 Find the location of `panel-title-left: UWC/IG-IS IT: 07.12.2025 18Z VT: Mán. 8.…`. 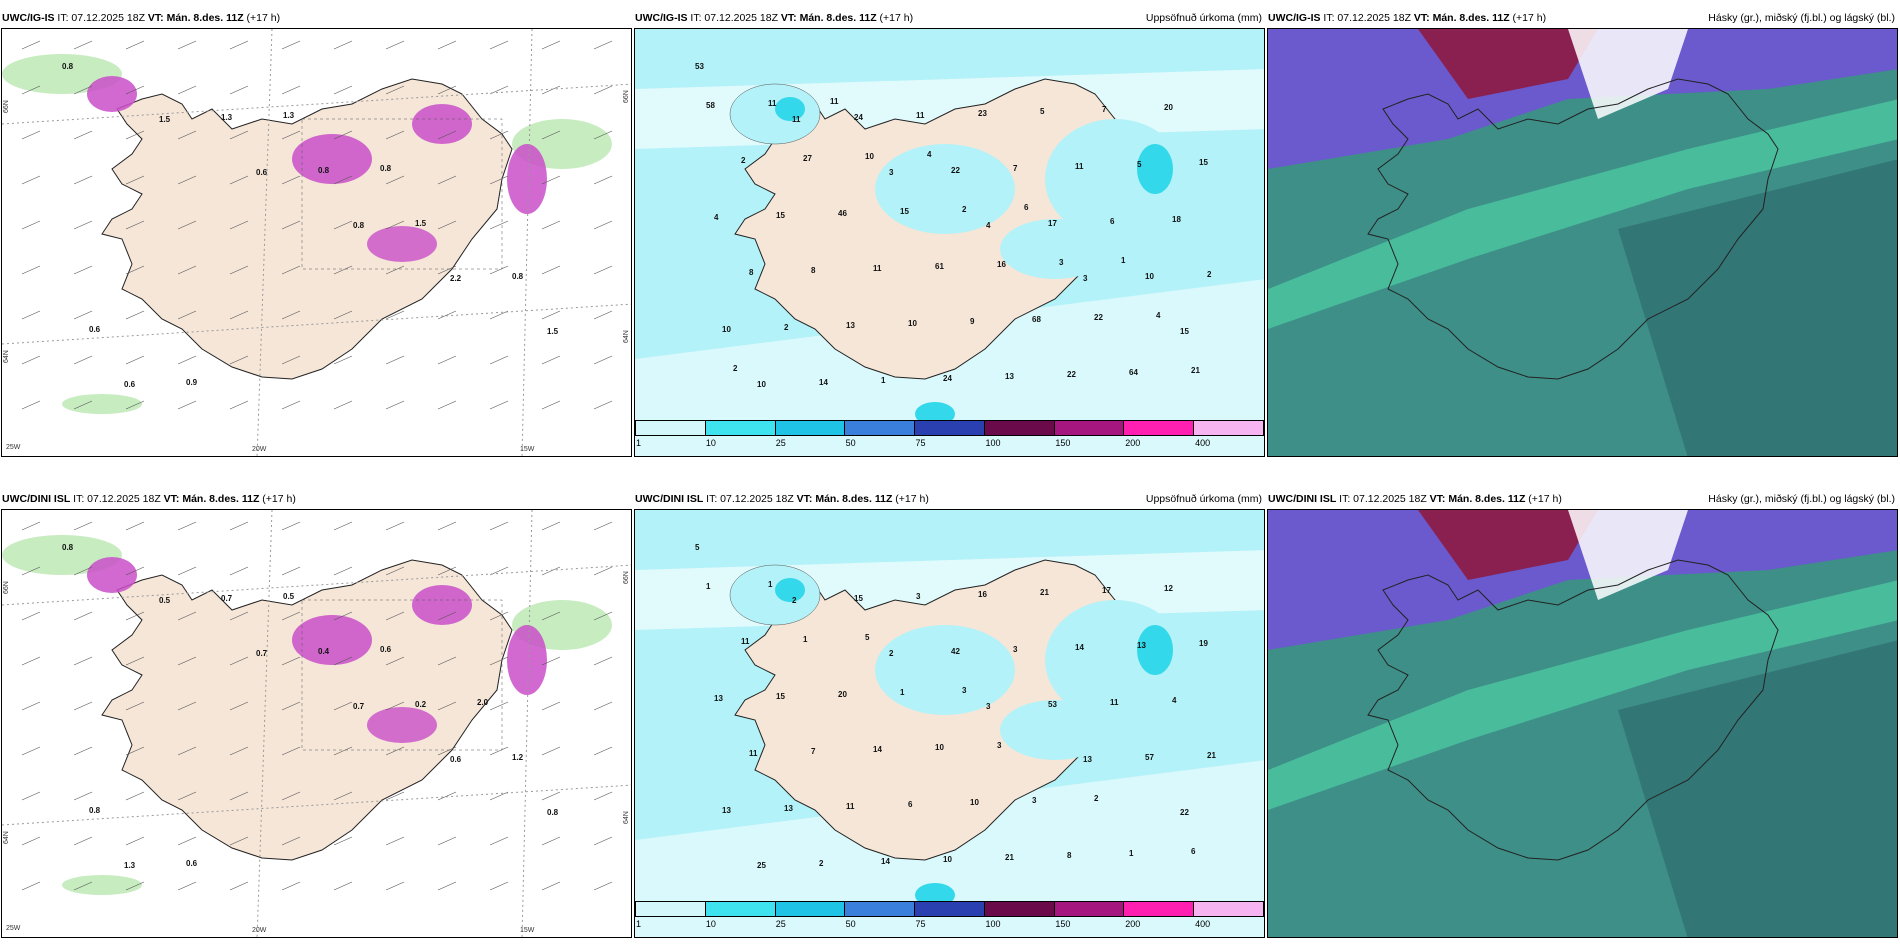

panel-title-left: UWC/IG-IS IT: 07.12.2025 18Z VT: Mán. 8.… is located at coordinates (1407, 18).